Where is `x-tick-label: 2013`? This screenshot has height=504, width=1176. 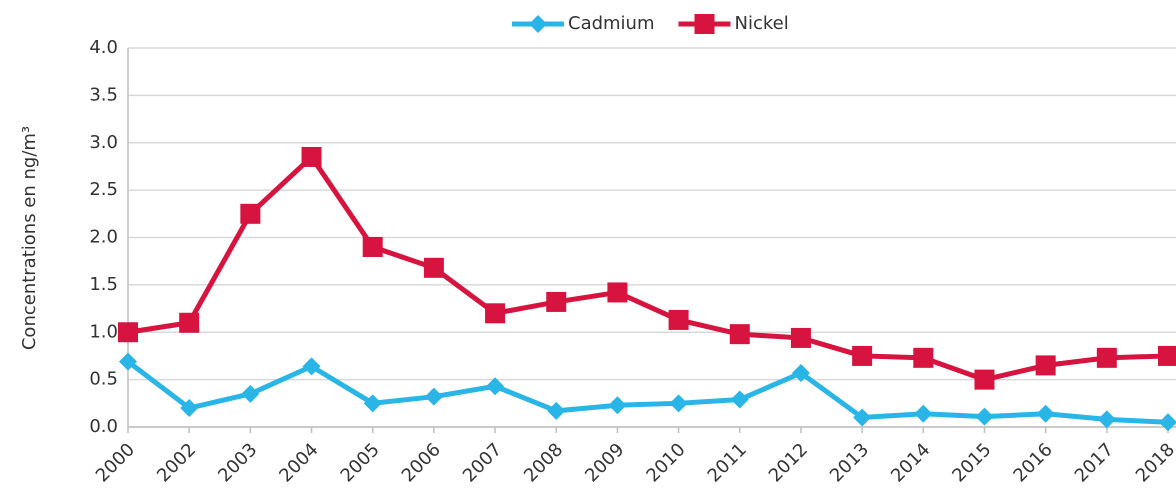 x-tick-label: 2013 is located at coordinates (849, 462).